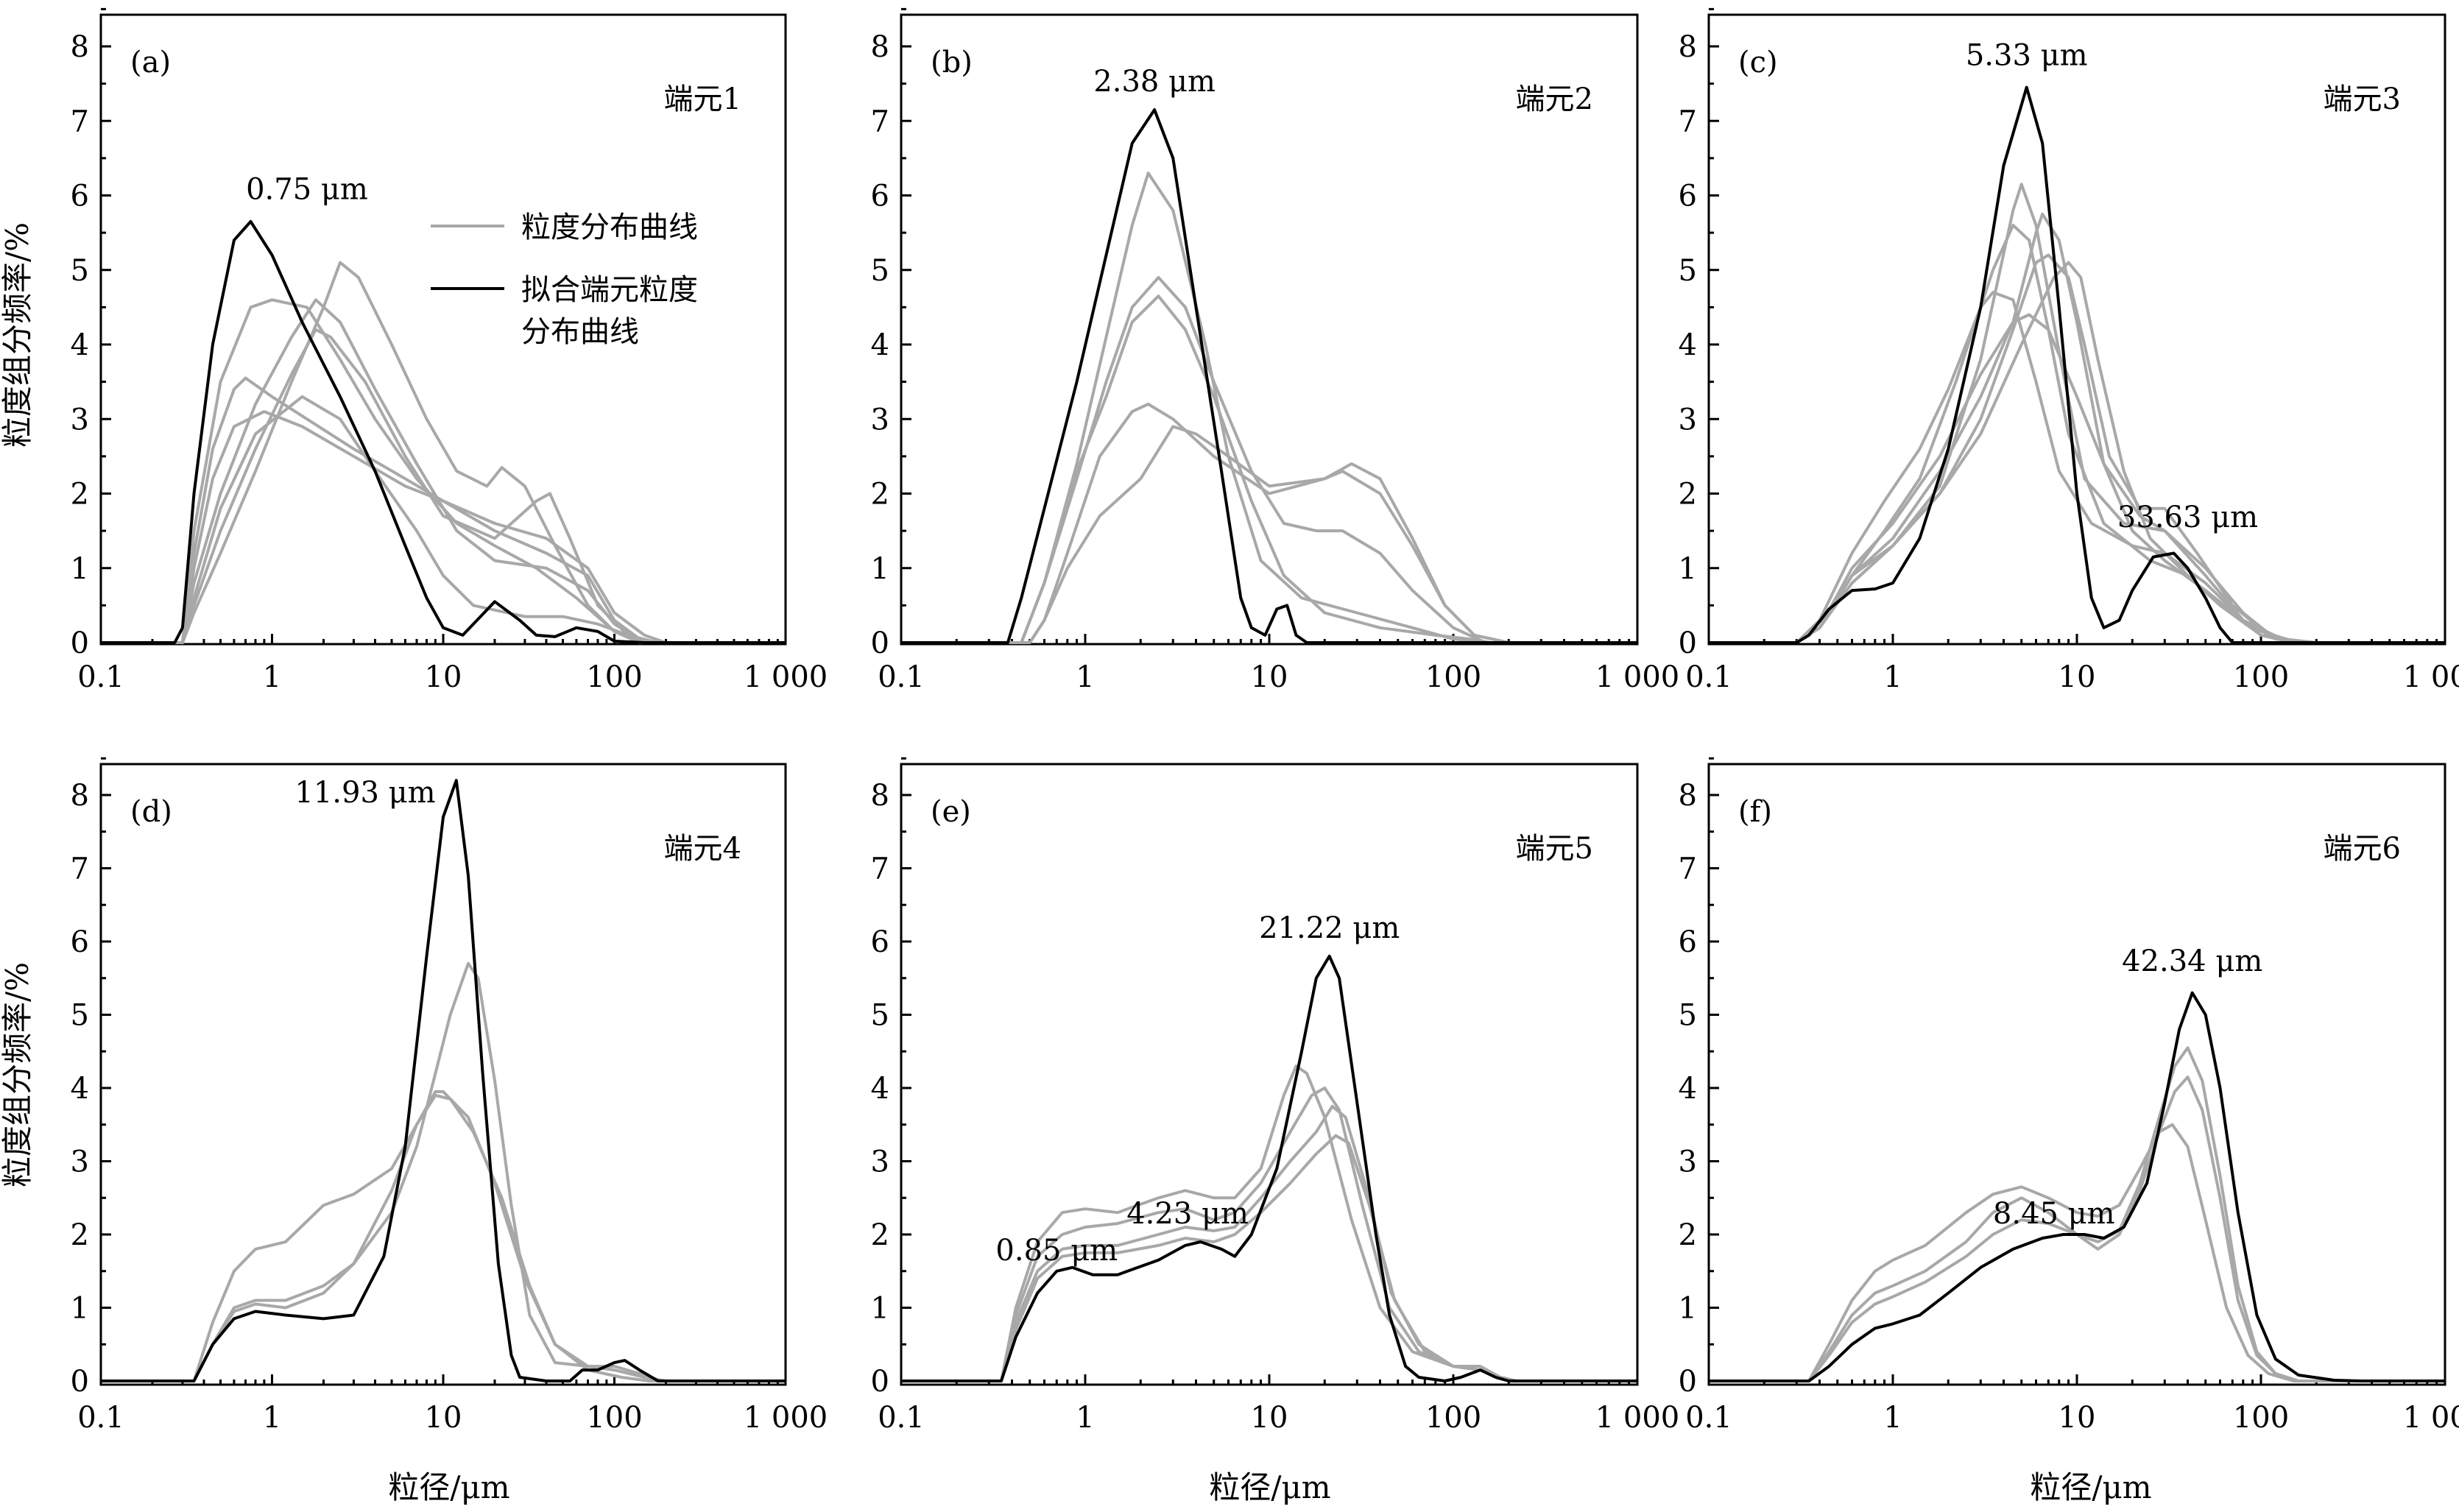  What do you see at coordinates (151, 812) in the screenshot?
I see `panel-label: (d)` at bounding box center [151, 812].